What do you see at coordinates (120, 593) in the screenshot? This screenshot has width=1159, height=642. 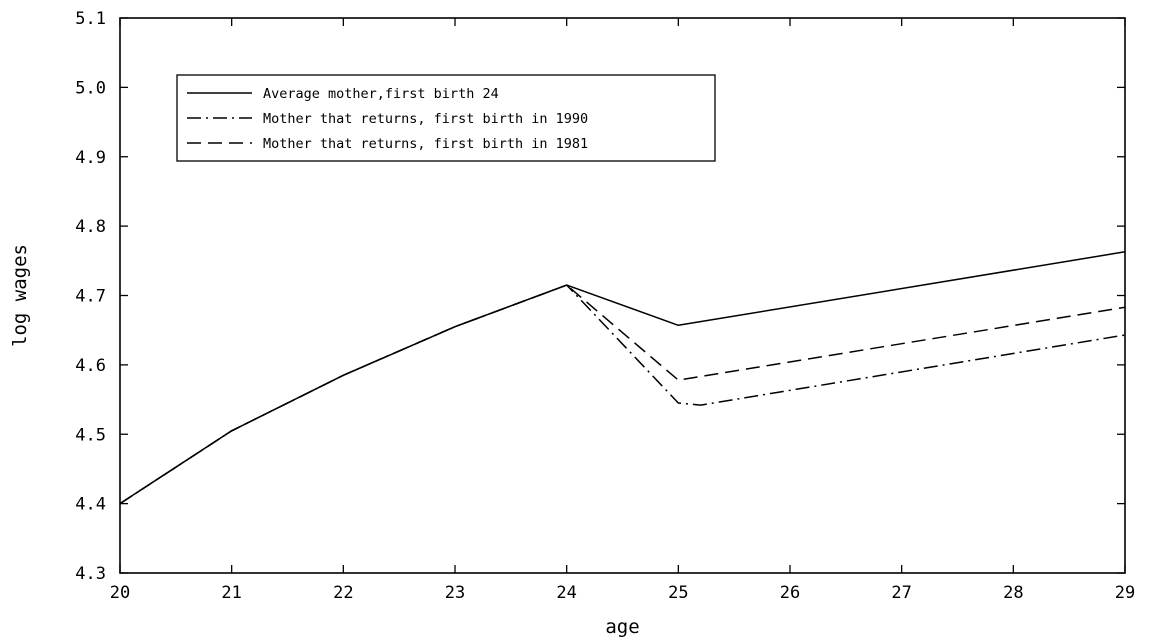 I see `x-tick-label: 20` at bounding box center [120, 593].